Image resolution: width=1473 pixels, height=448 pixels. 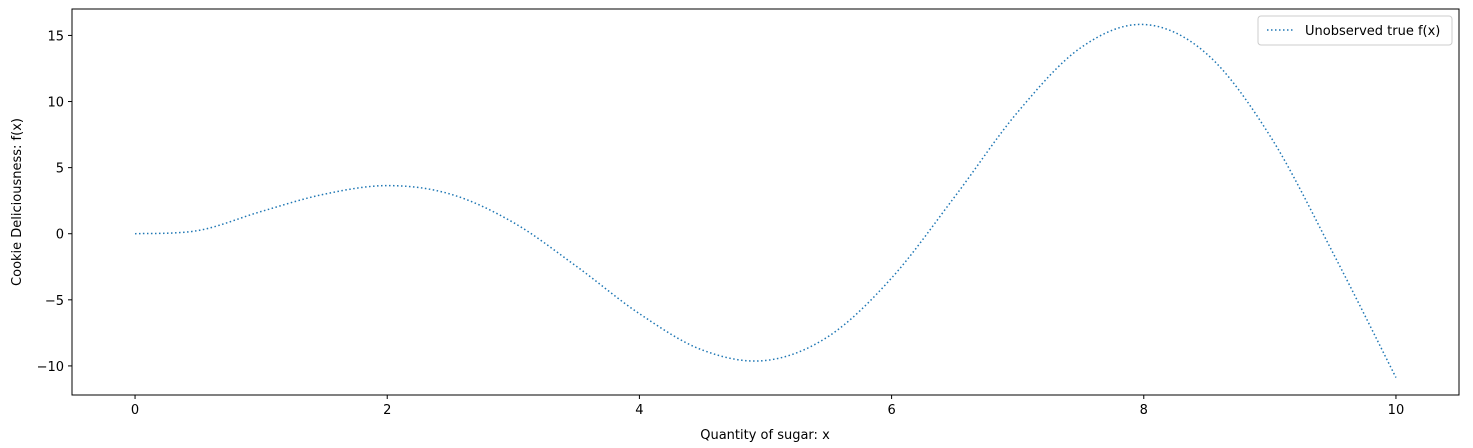 I want to click on x-tick-label: 0, so click(x=135, y=410).